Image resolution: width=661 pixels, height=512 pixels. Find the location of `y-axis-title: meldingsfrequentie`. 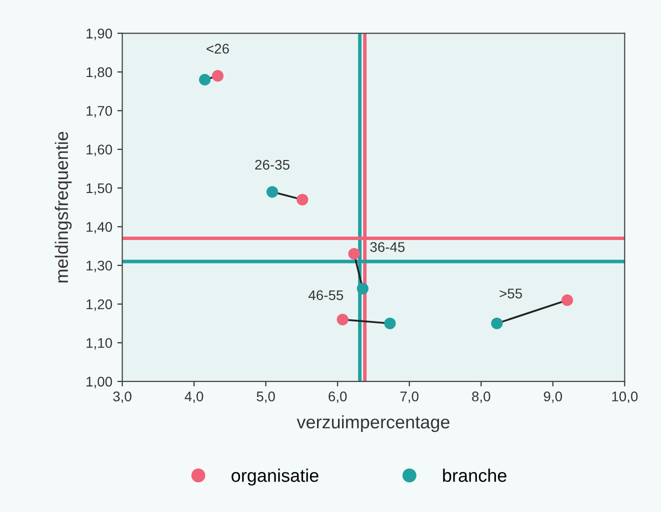

y-axis-title: meldingsfrequentie is located at coordinates (63, 207).